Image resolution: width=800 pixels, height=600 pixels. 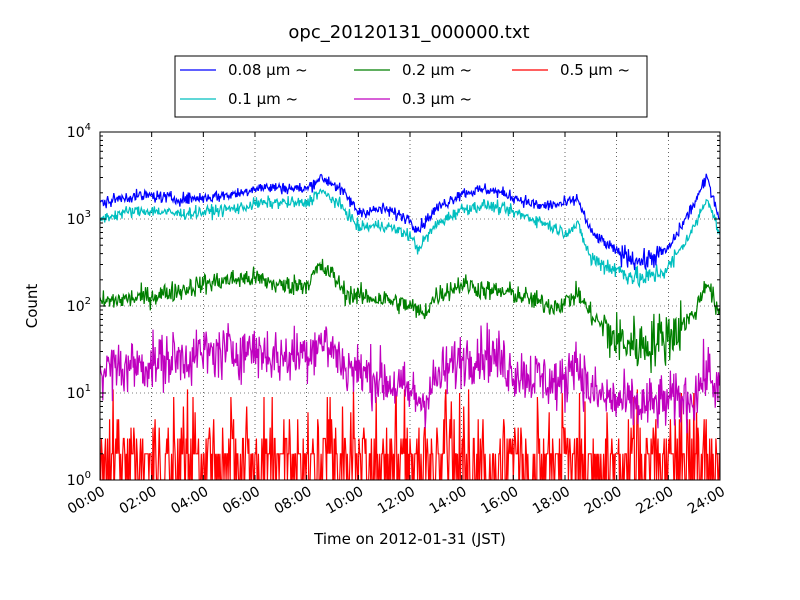 What do you see at coordinates (88, 388) in the screenshot?
I see `y-tick-exponent: 1` at bounding box center [88, 388].